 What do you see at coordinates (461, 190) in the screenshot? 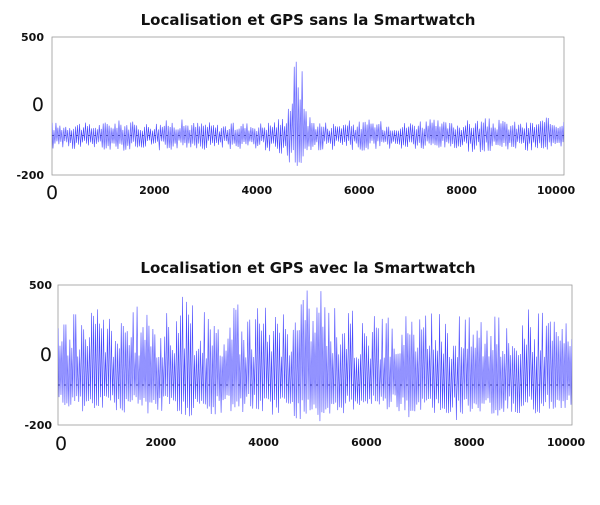
I see `x-tick-top-8000: 8000` at bounding box center [461, 190].